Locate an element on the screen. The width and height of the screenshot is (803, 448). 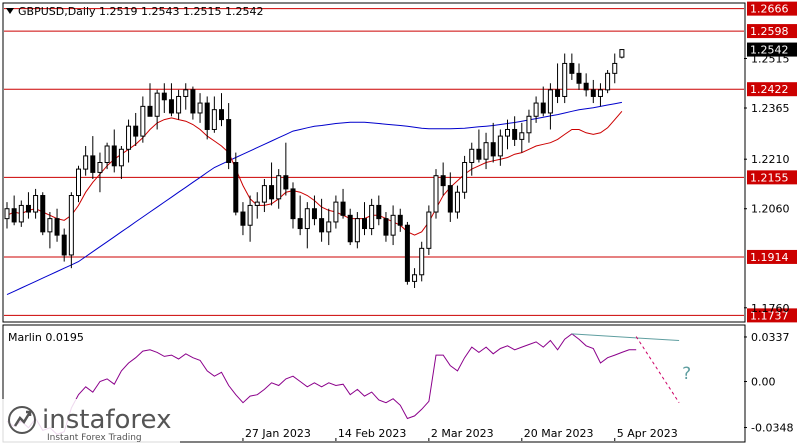
collapse-triangle-icon is located at coordinates (10, 11).